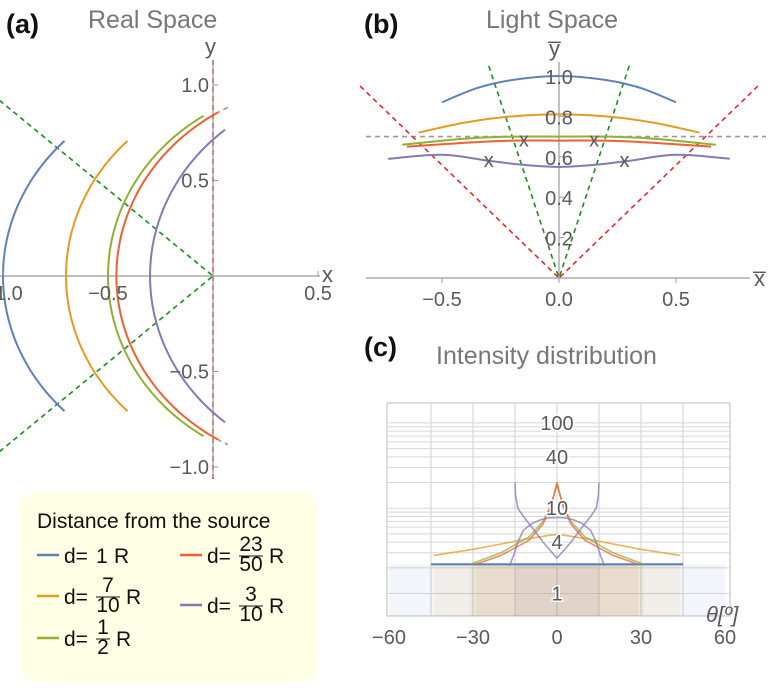 This screenshot has width=772, height=688. What do you see at coordinates (107, 294) in the screenshot?
I see `panel-a-xtick-label: −0.5` at bounding box center [107, 294].